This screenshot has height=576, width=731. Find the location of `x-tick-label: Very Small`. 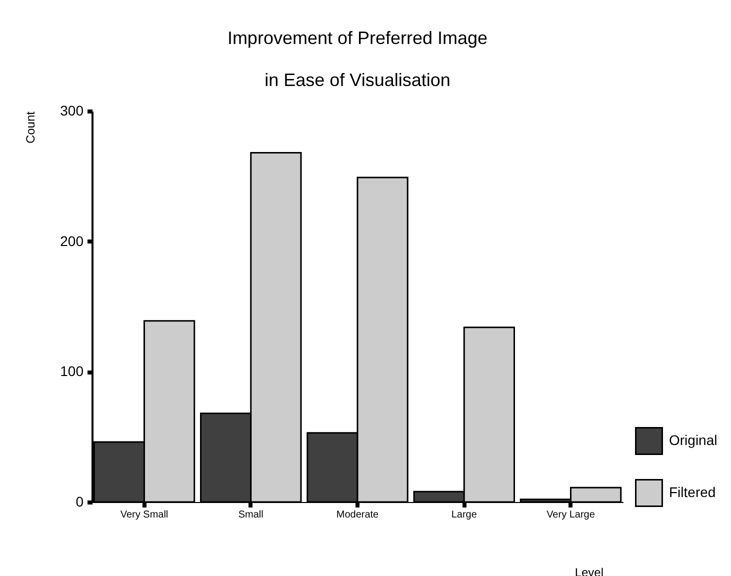

x-tick-label: Very Small is located at coordinates (144, 515).